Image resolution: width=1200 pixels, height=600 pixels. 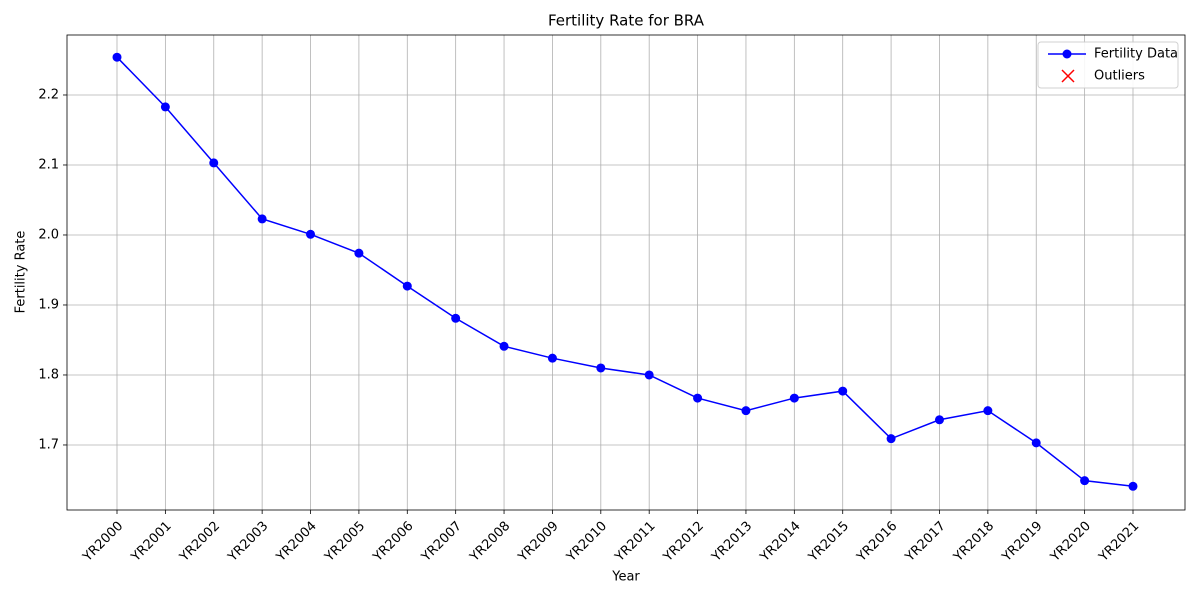 I want to click on y-axis-label: Fertility Rate, so click(x=21, y=272).